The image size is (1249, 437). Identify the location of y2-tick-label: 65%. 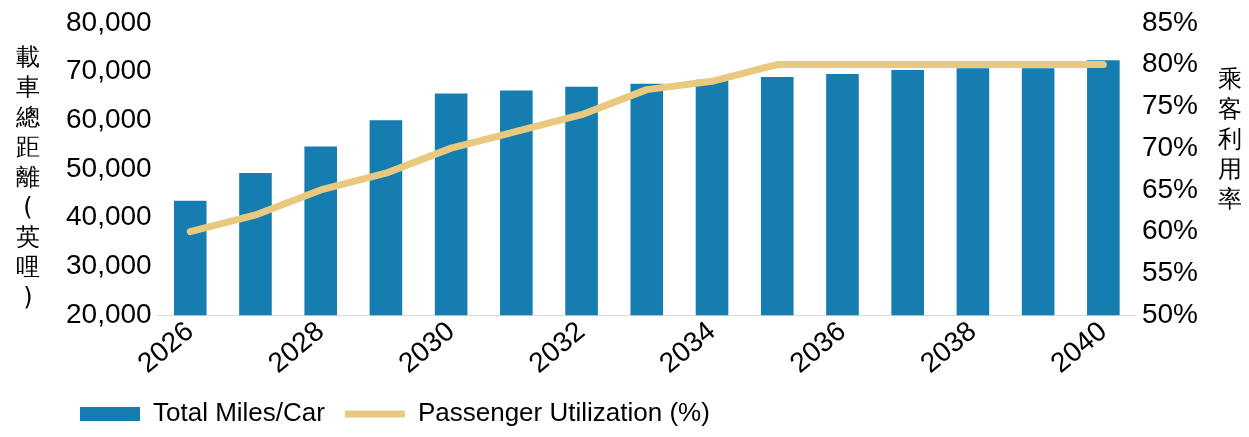
(1170, 188).